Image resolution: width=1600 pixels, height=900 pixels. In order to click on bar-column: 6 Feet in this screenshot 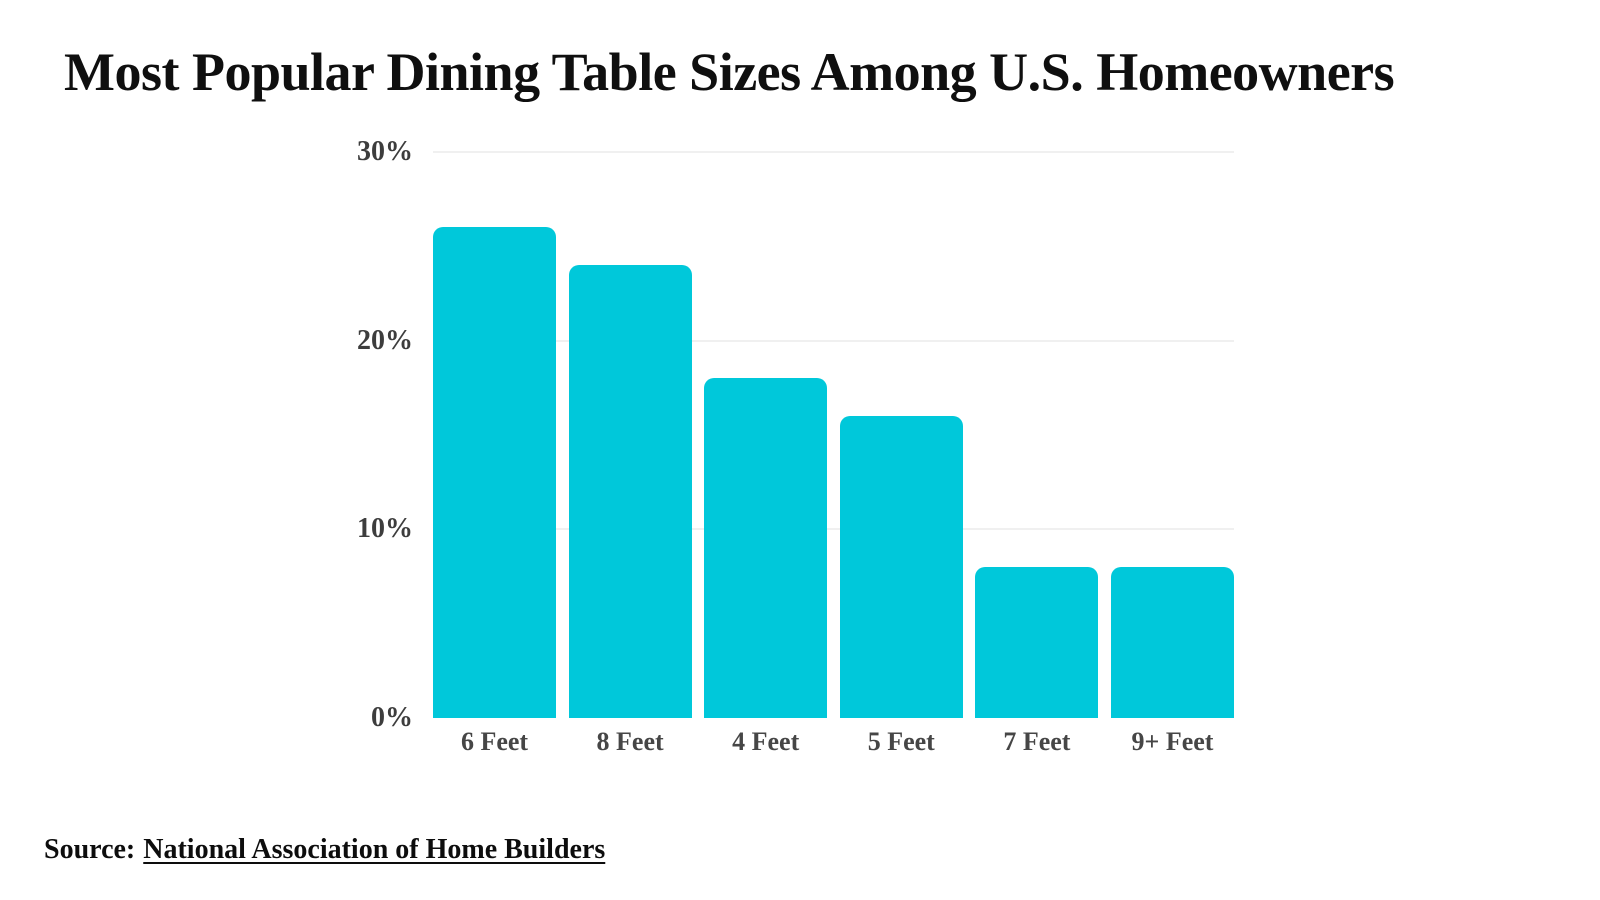, I will do `click(494, 495)`.